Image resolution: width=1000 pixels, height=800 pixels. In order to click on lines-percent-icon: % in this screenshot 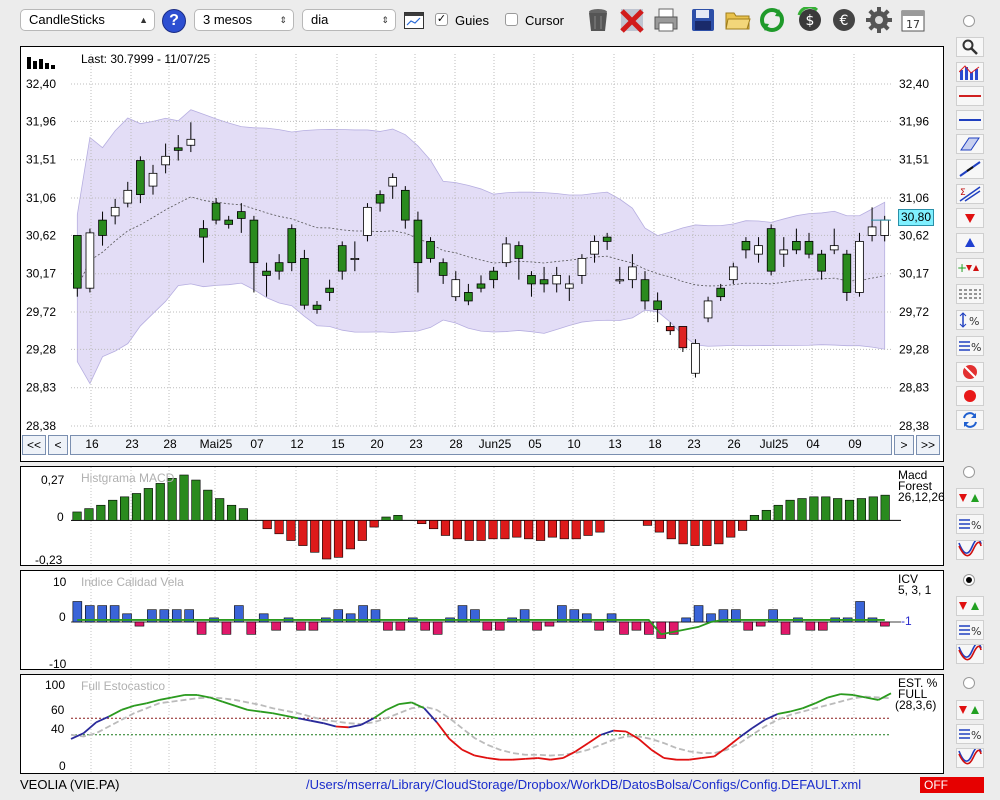, I will do `click(970, 735)`.